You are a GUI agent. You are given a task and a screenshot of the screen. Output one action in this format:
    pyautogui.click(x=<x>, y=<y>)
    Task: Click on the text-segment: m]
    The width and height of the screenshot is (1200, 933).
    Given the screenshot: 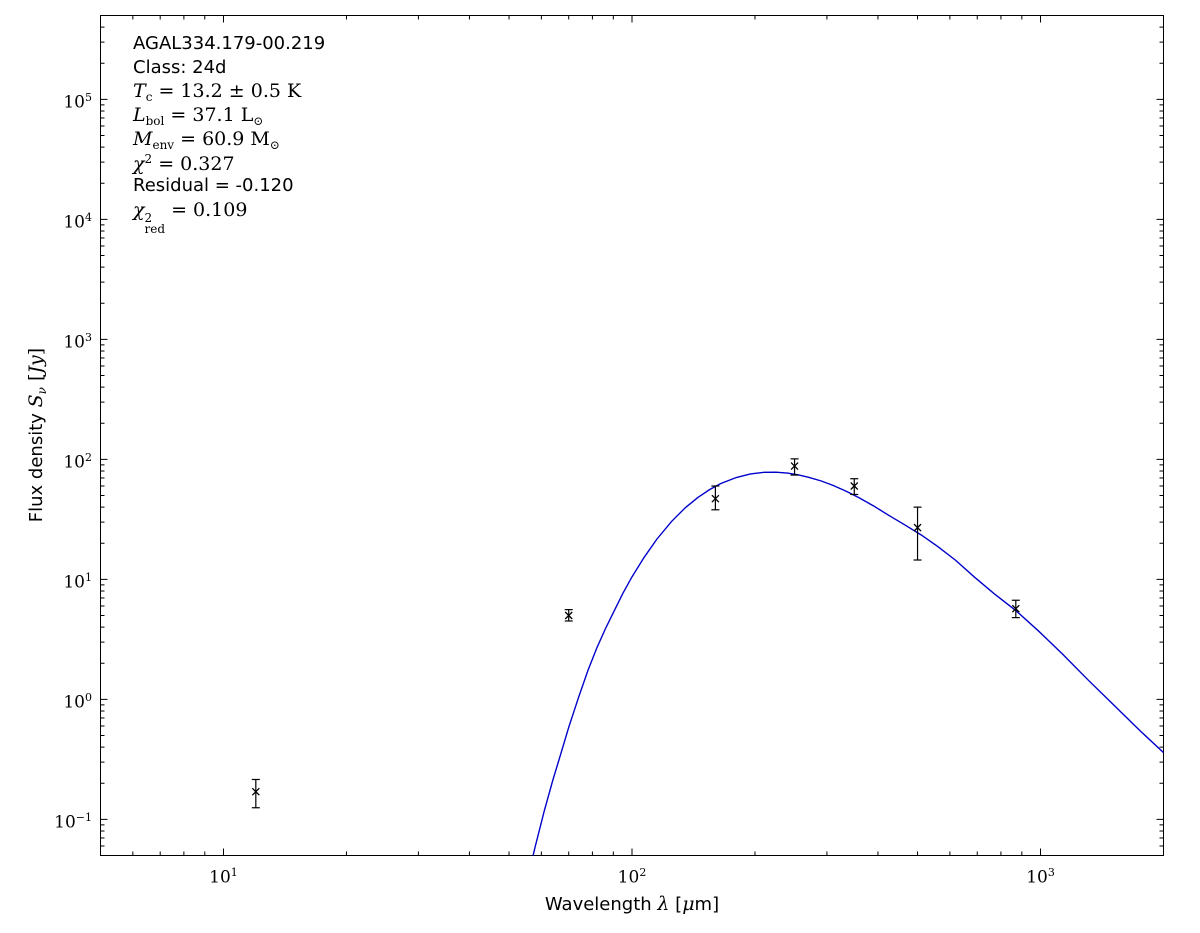 What is the action you would take?
    pyautogui.click(x=707, y=904)
    